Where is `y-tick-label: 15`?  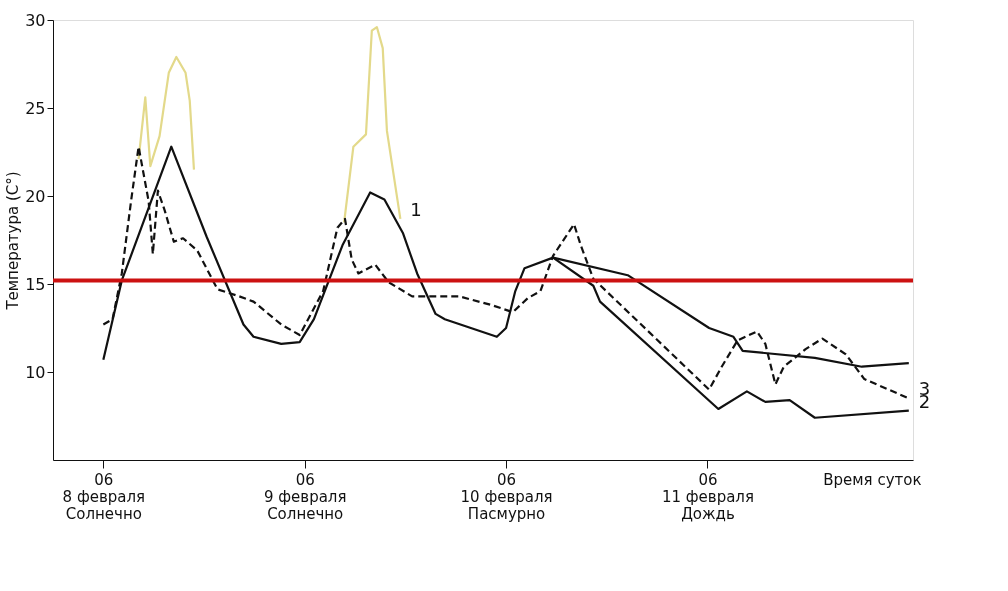
y-tick-label: 15 is located at coordinates (35, 284).